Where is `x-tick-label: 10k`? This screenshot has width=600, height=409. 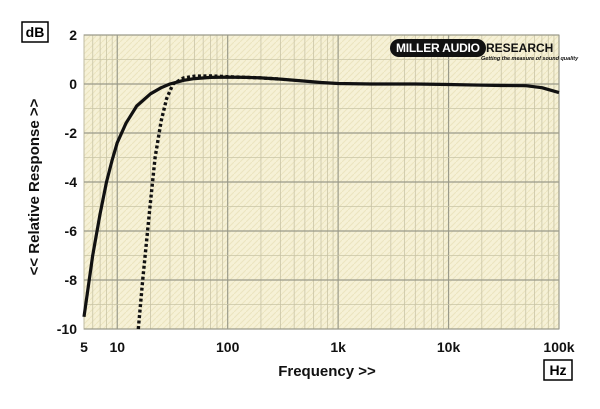 x-tick-label: 10k is located at coordinates (449, 347).